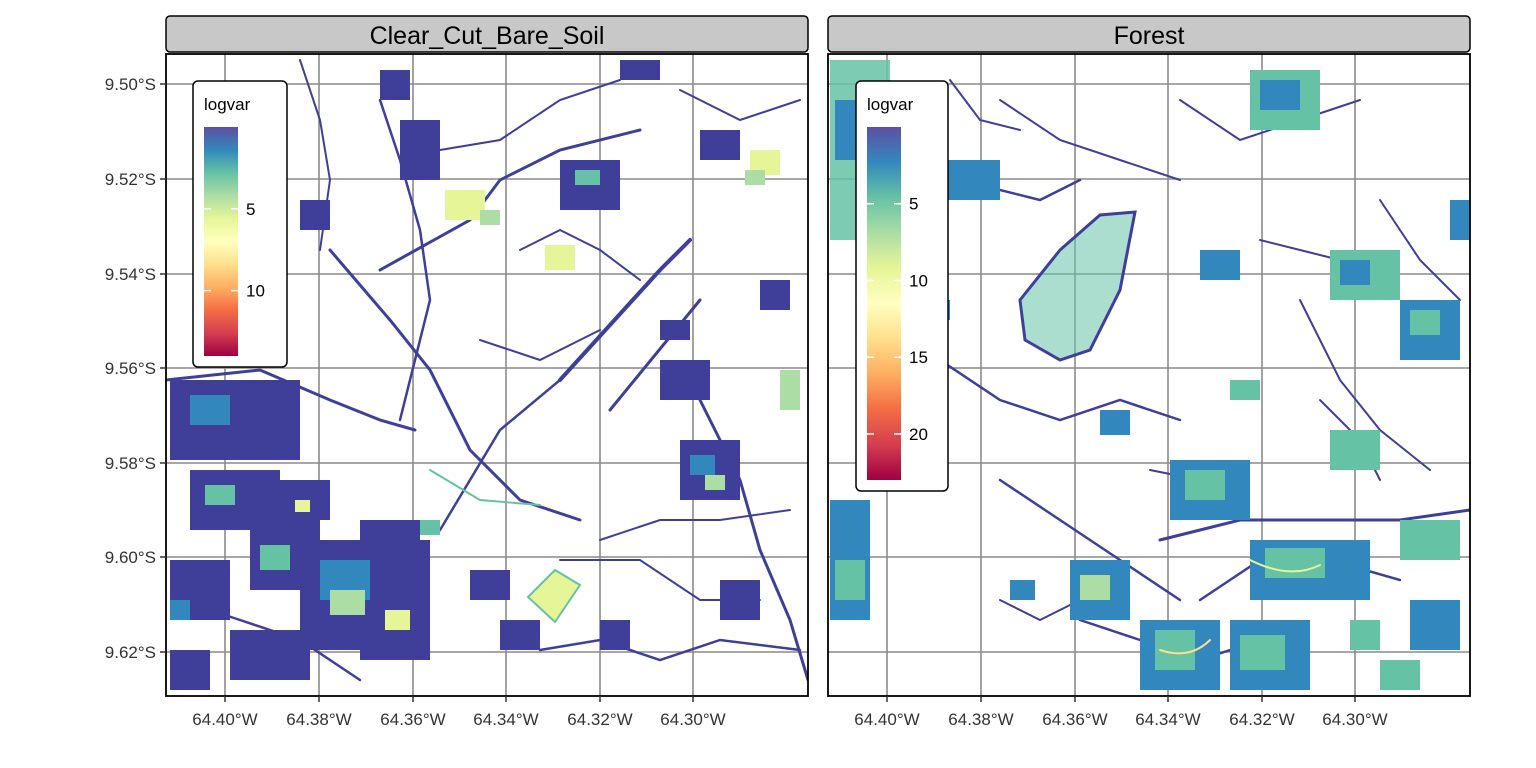 This screenshot has width=1536, height=768. Describe the element at coordinates (890, 104) in the screenshot. I see `legend-title-forest: logvar` at that location.